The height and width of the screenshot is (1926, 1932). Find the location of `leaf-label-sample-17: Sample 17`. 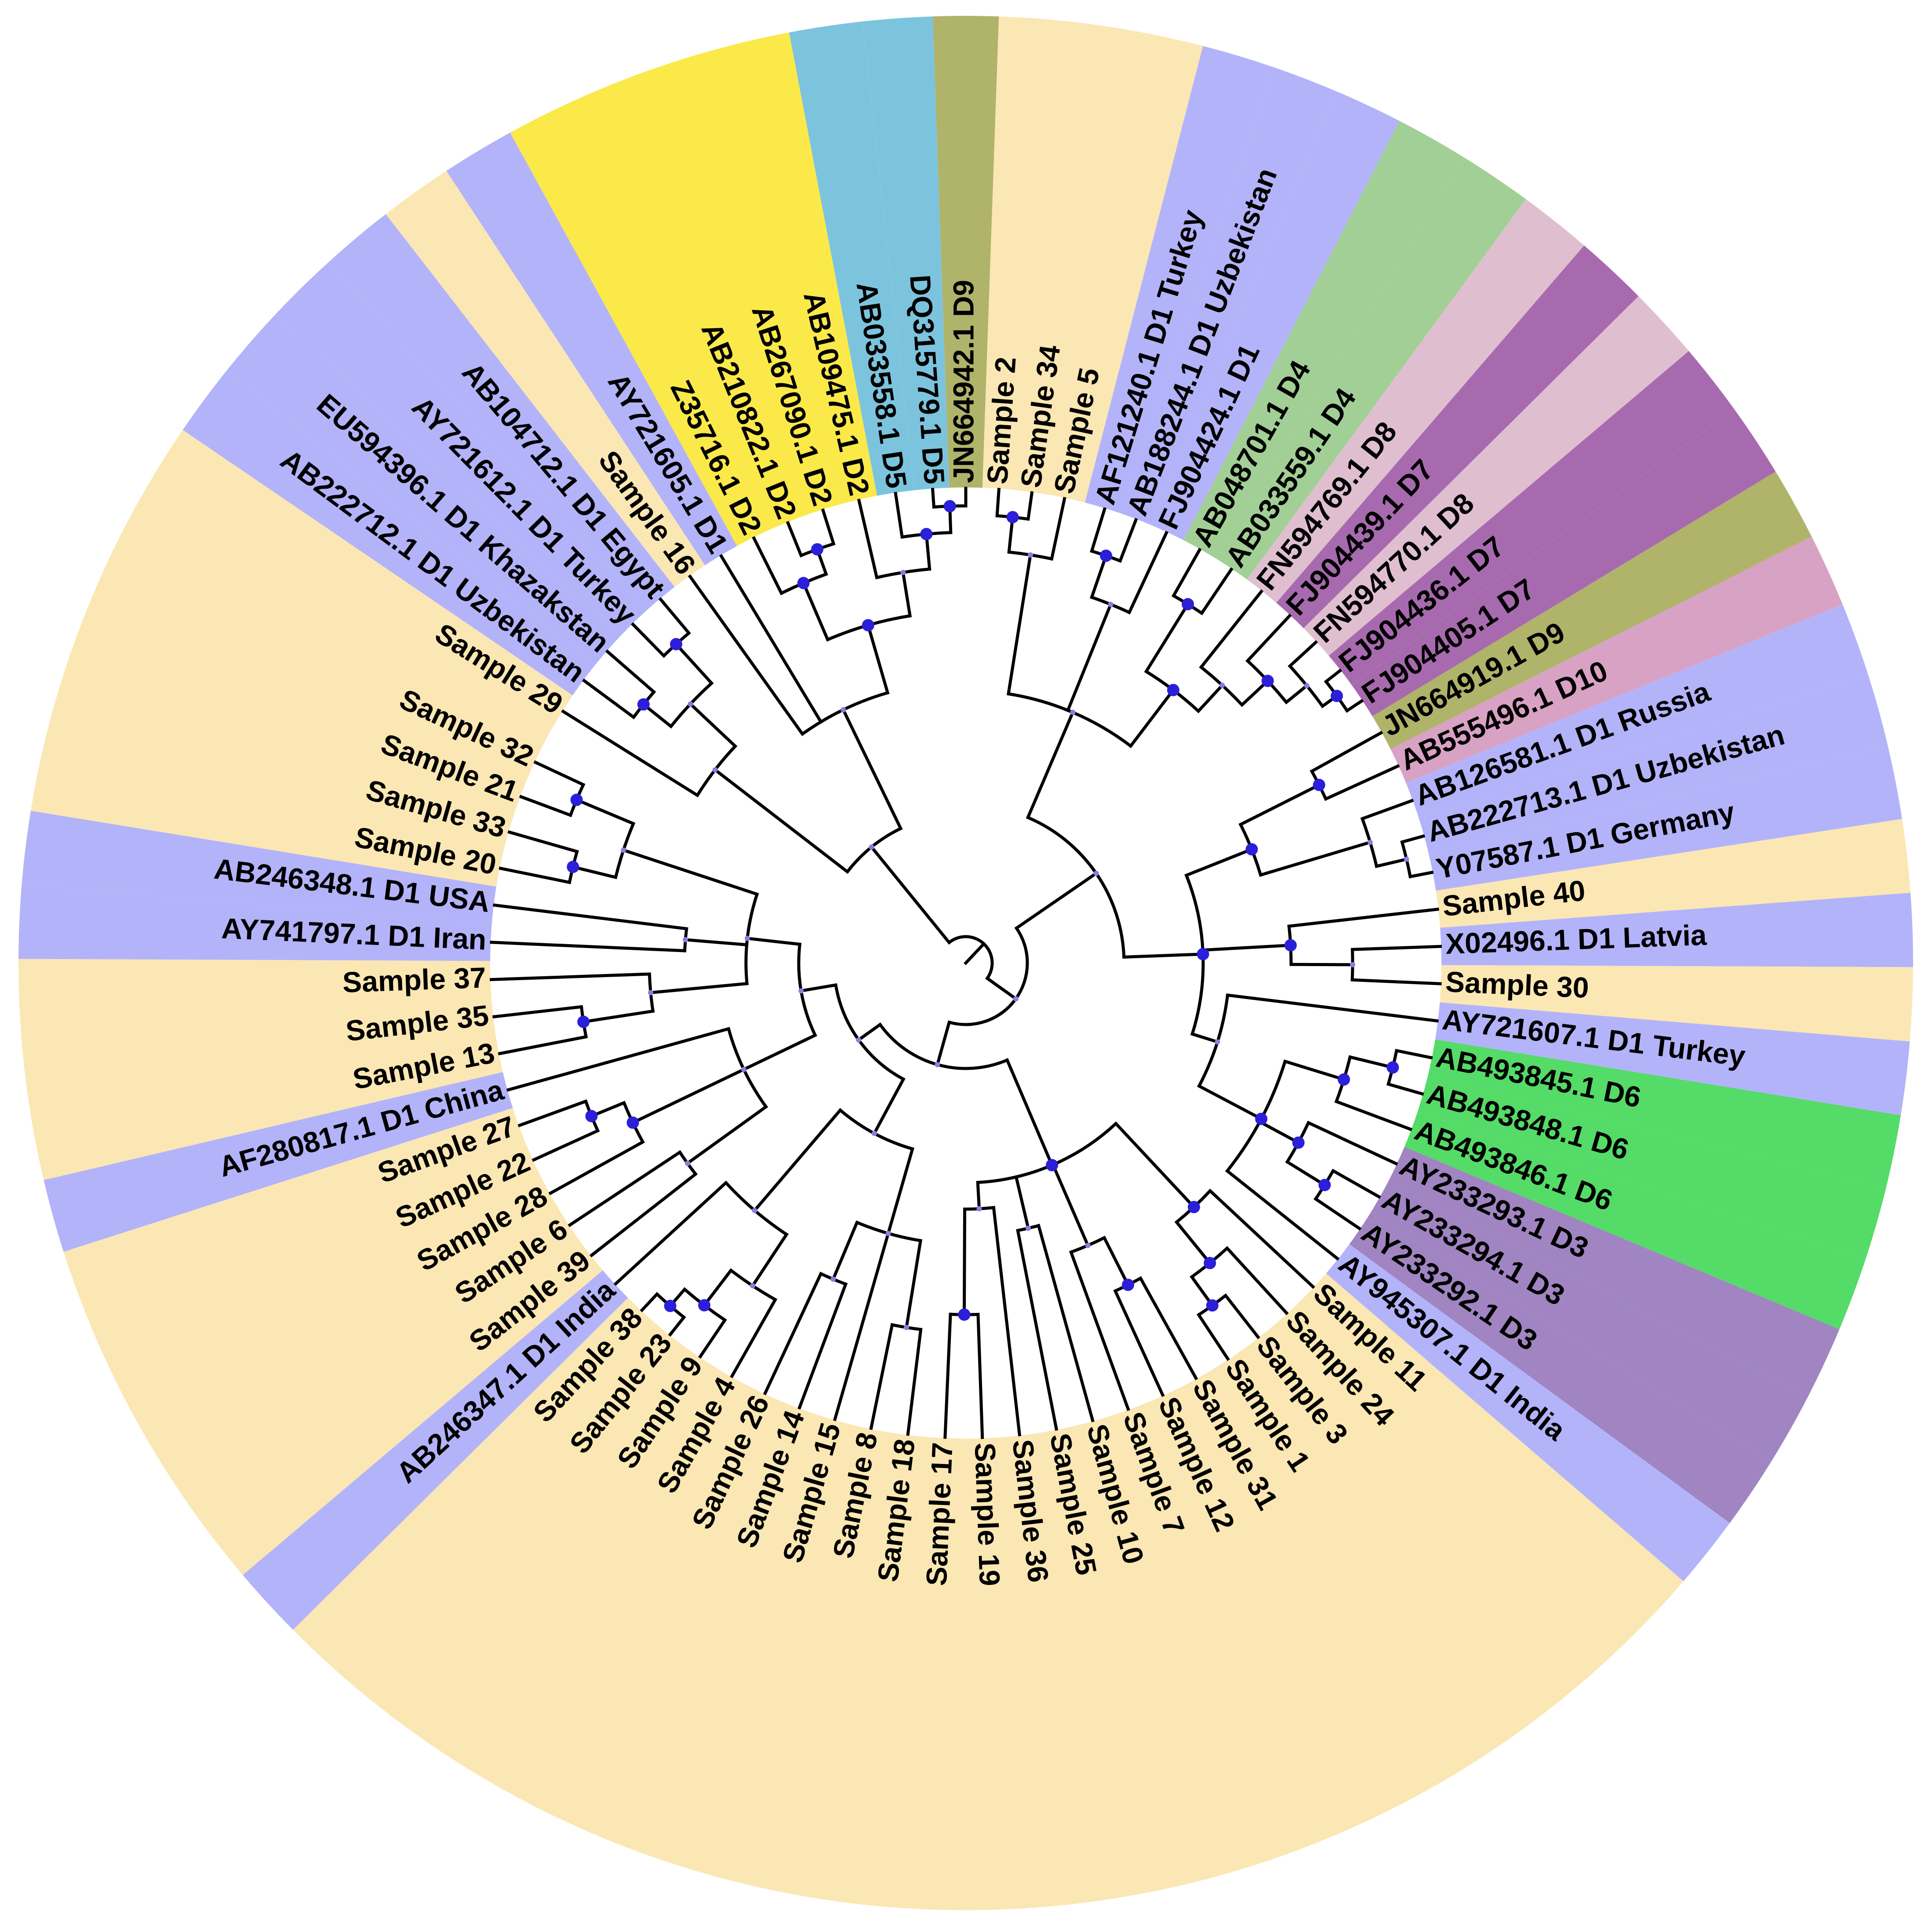

leaf-label-sample-17: Sample 17 is located at coordinates (940, 1514).